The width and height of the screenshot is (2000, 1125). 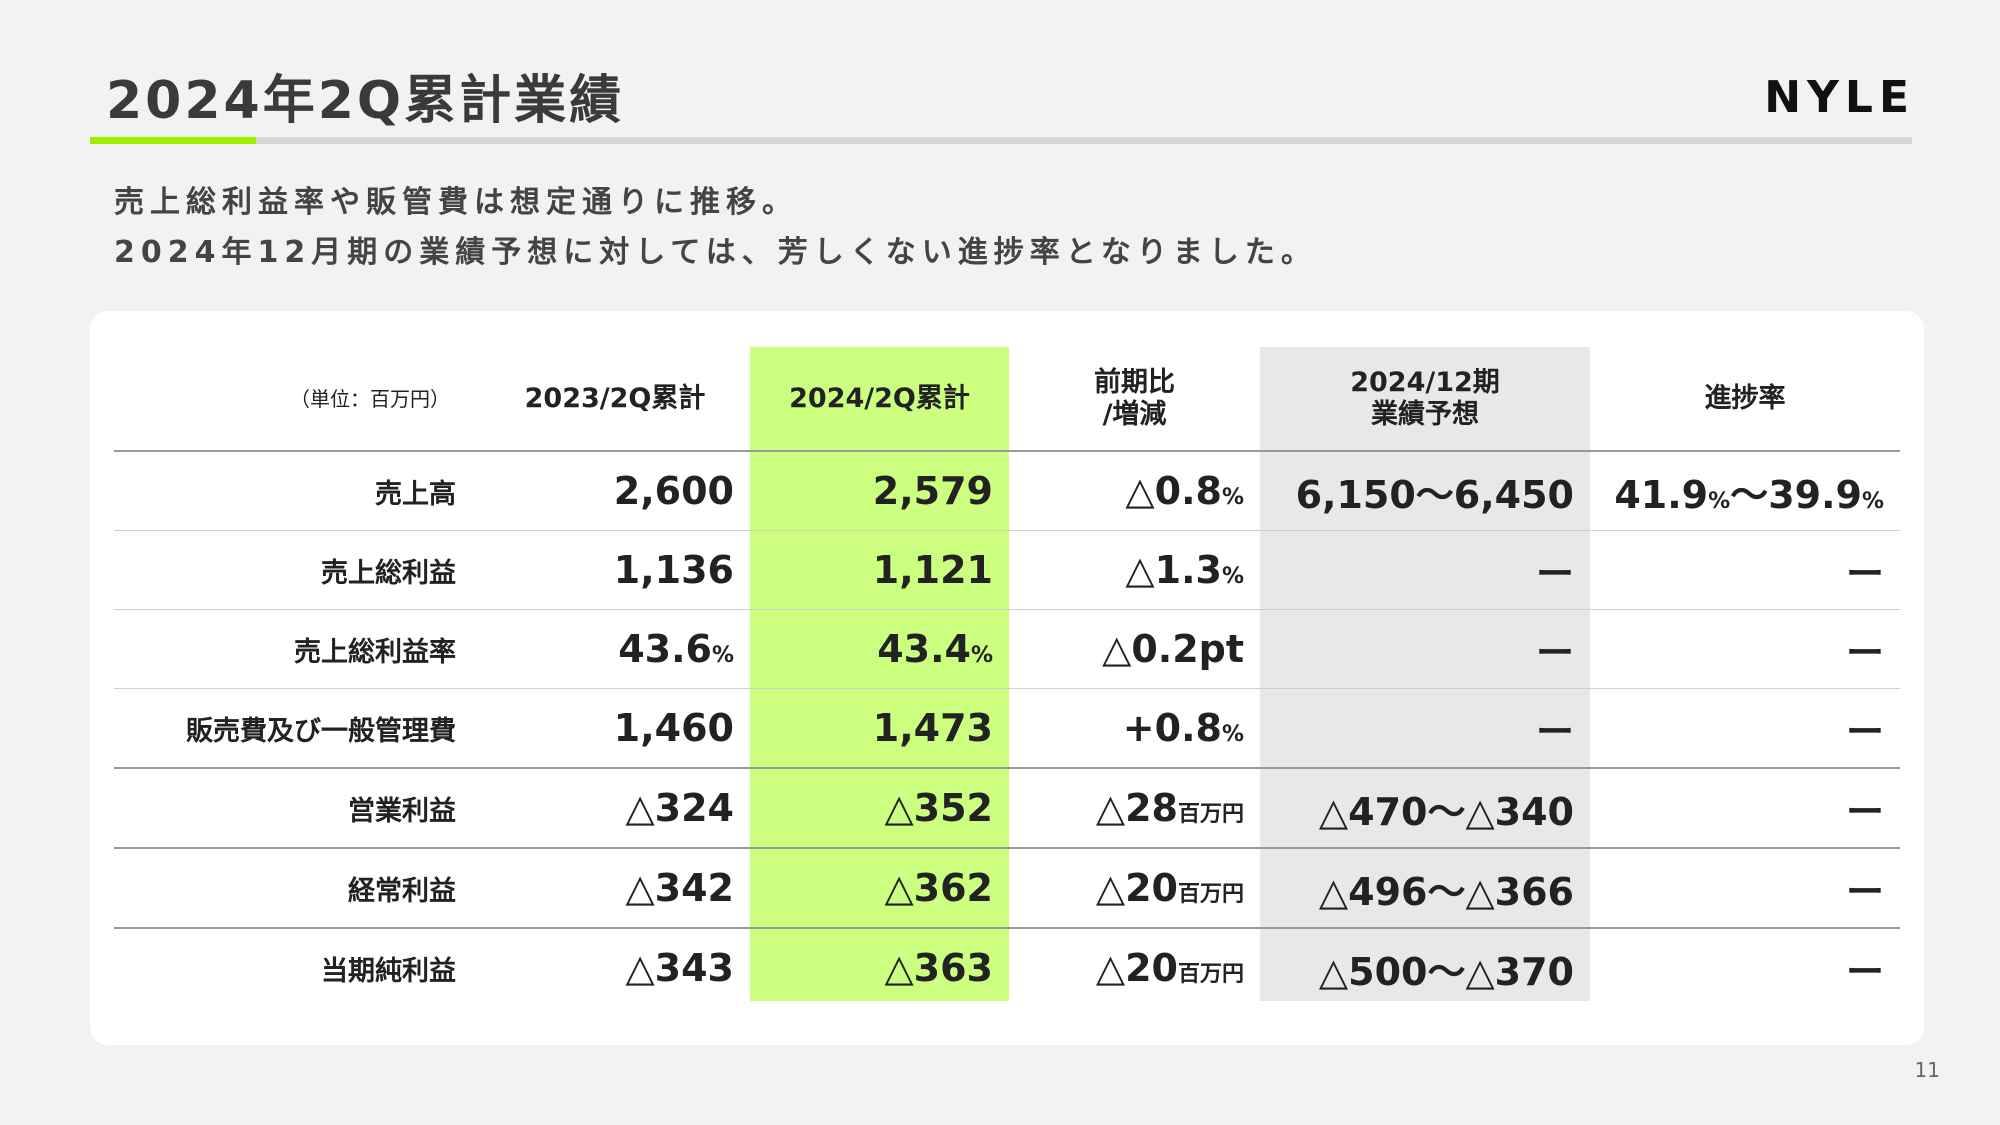 What do you see at coordinates (981, 655) in the screenshot?
I see `current-unit: %` at bounding box center [981, 655].